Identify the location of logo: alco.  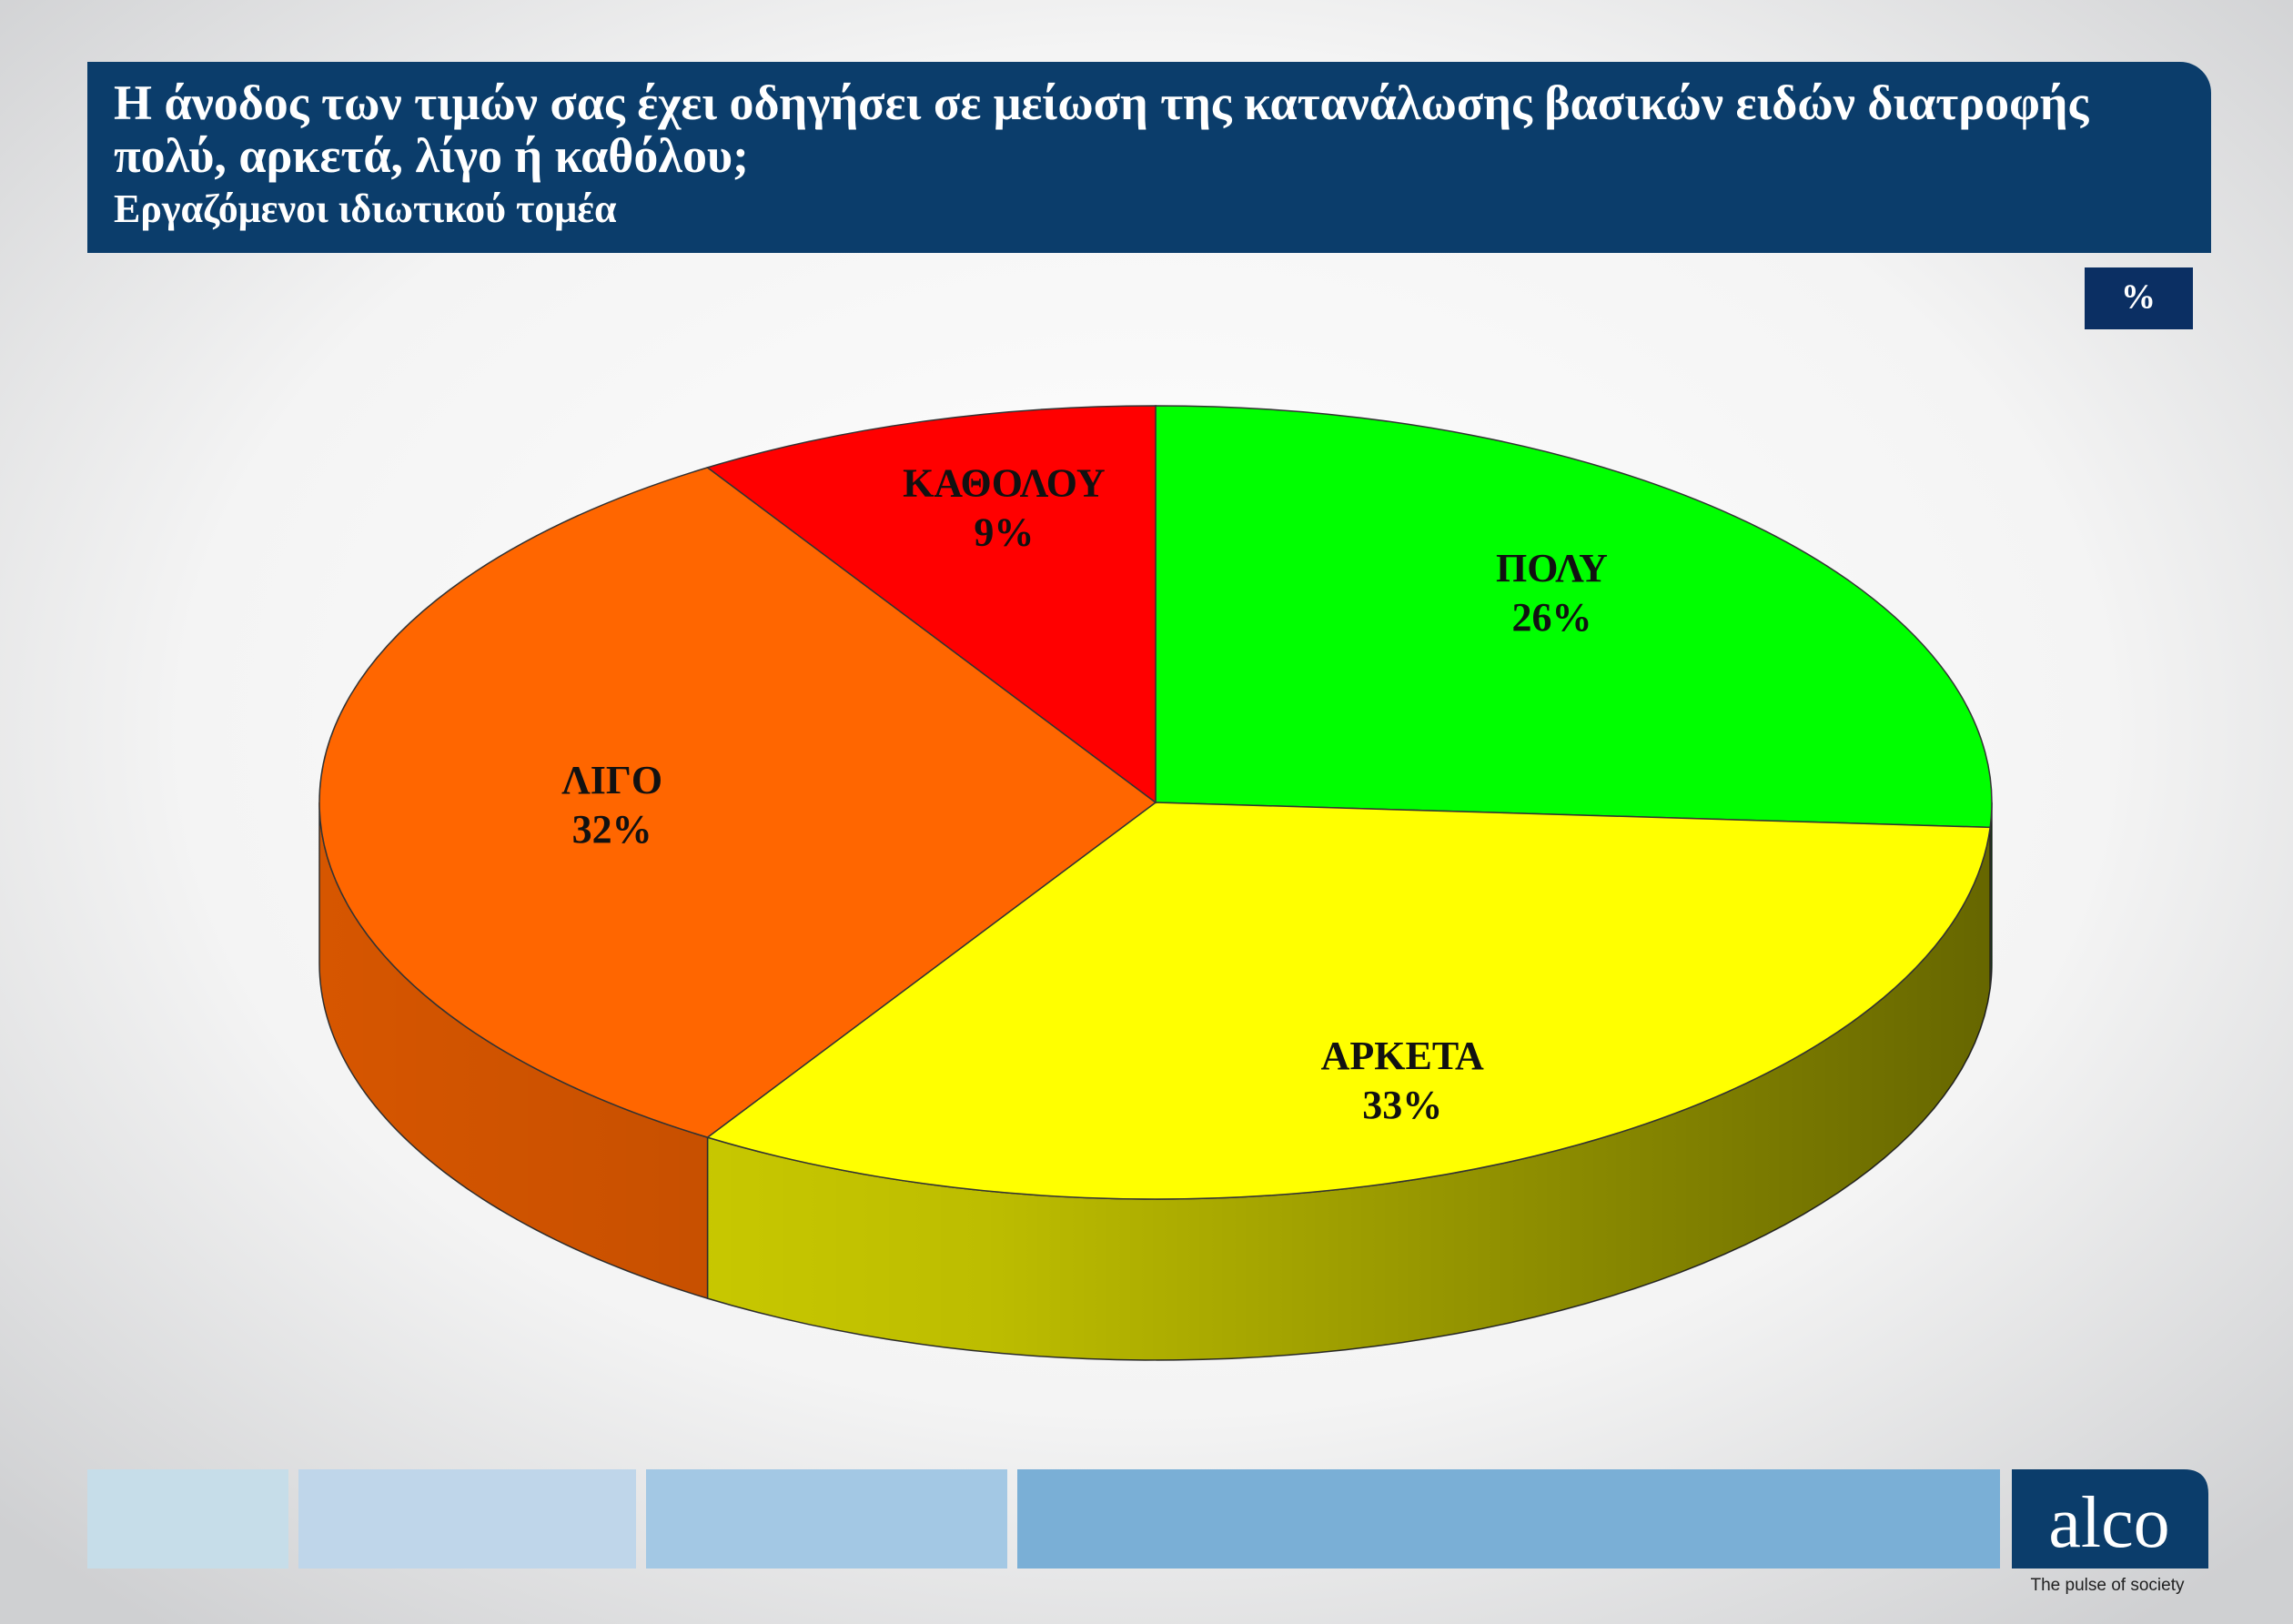
(2109, 1523).